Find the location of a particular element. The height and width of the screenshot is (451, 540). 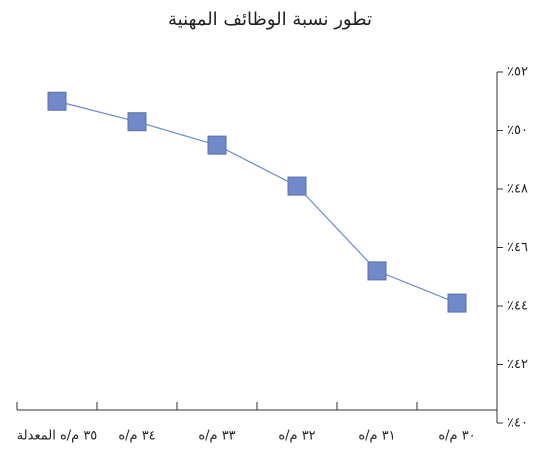

x-tick-label: ٣١ م/ه is located at coordinates (376, 436).